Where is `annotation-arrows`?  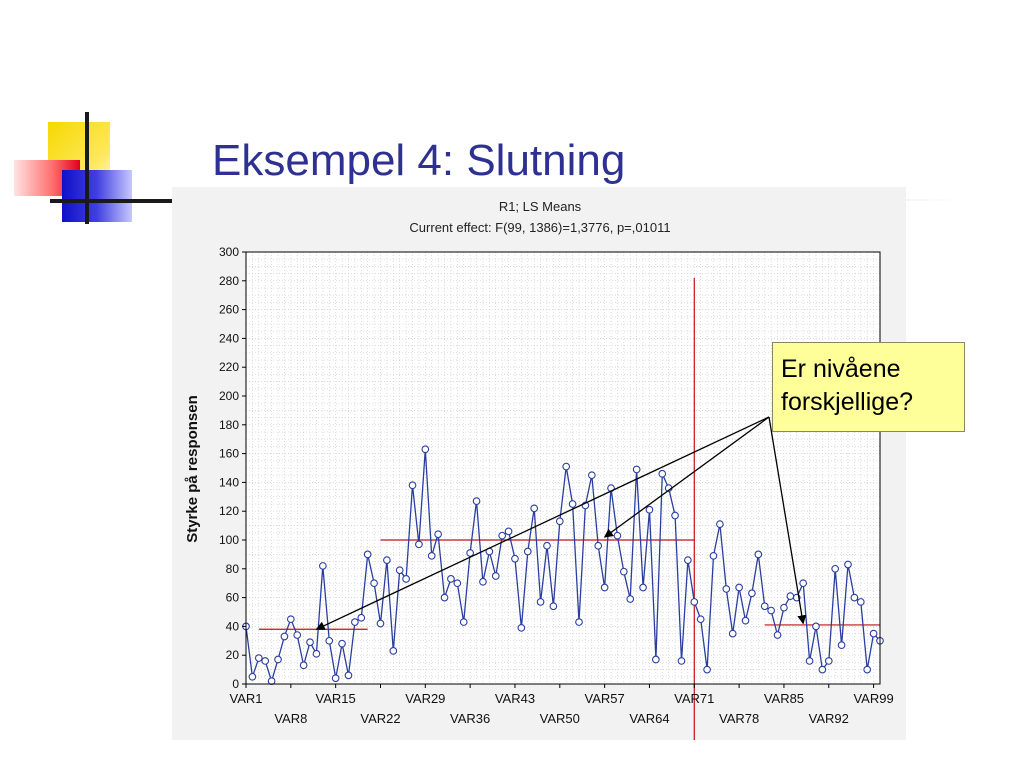 annotation-arrows is located at coordinates (561, 523).